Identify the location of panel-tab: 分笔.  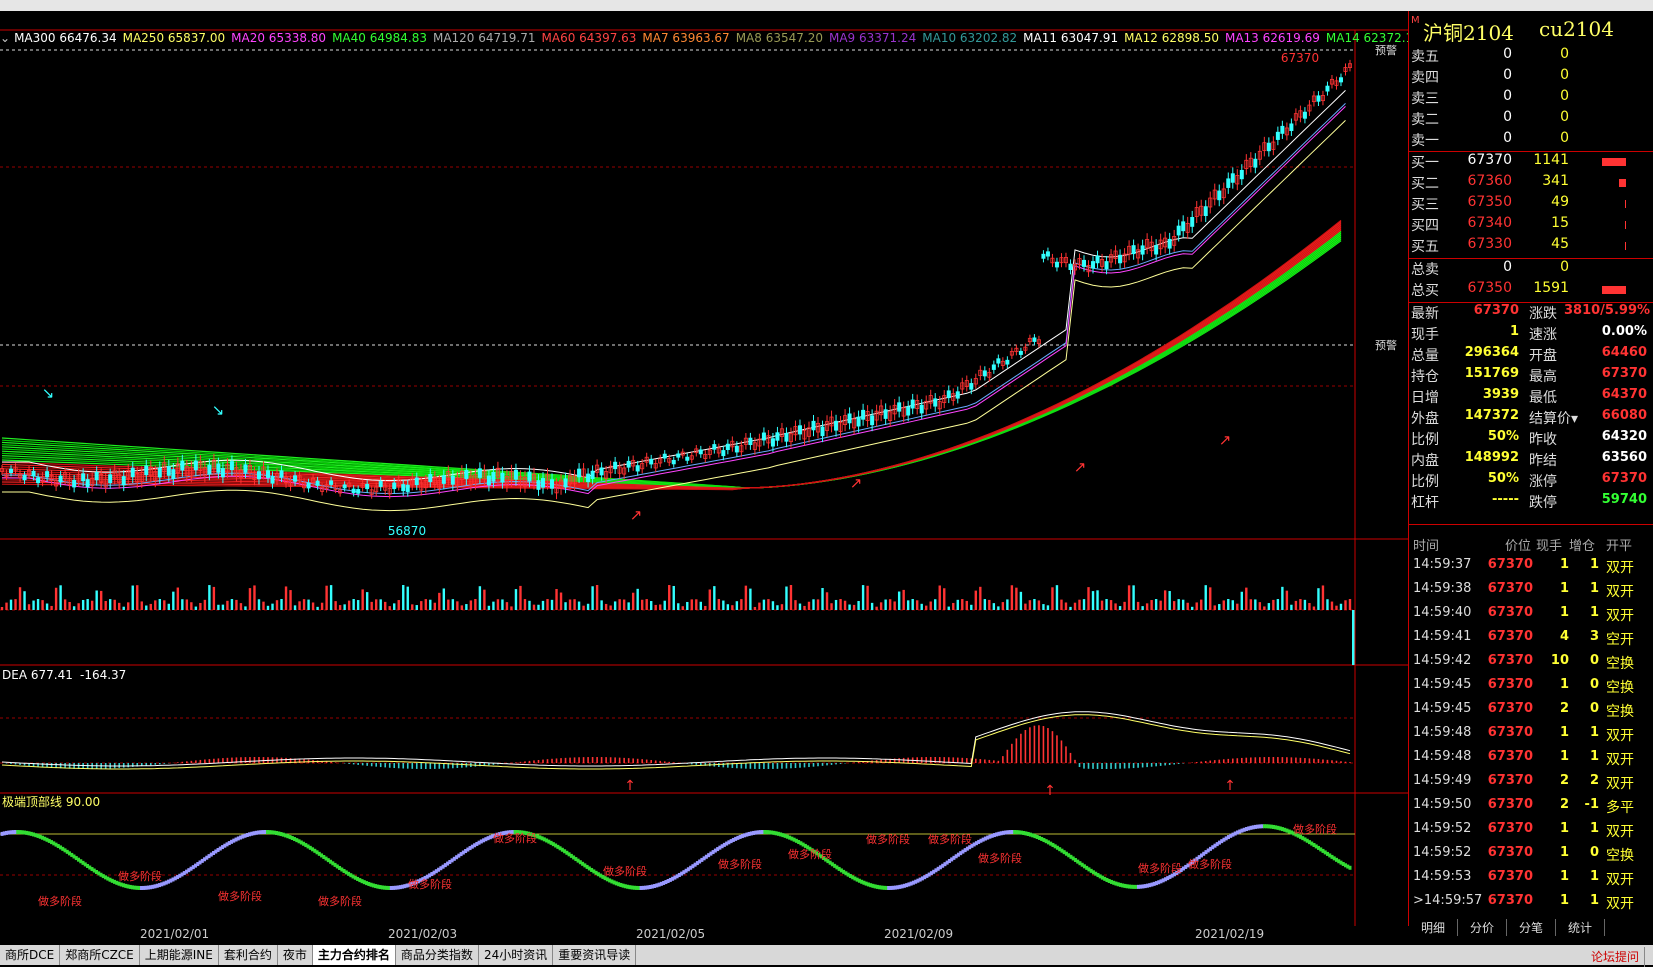
(1531, 927).